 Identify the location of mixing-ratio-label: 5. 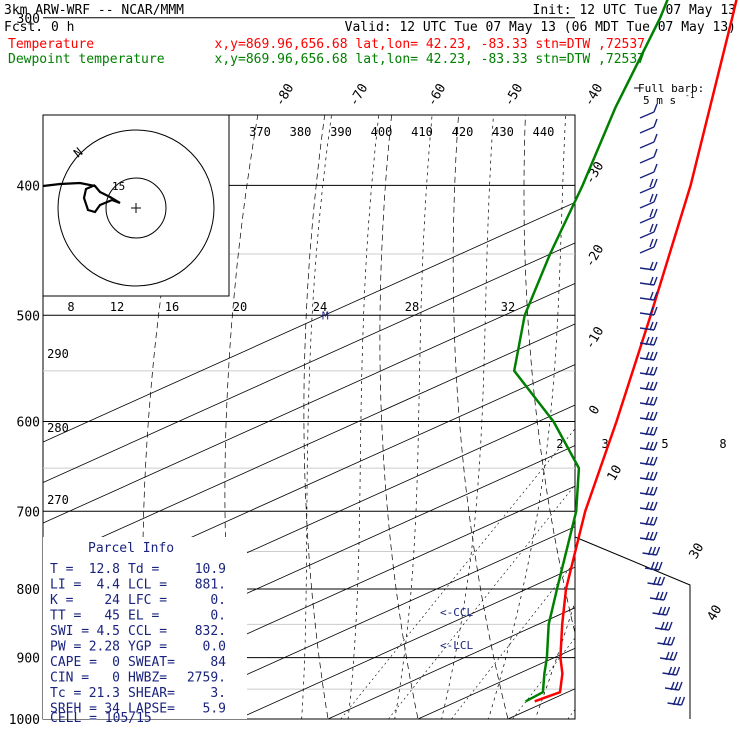
(664, 444).